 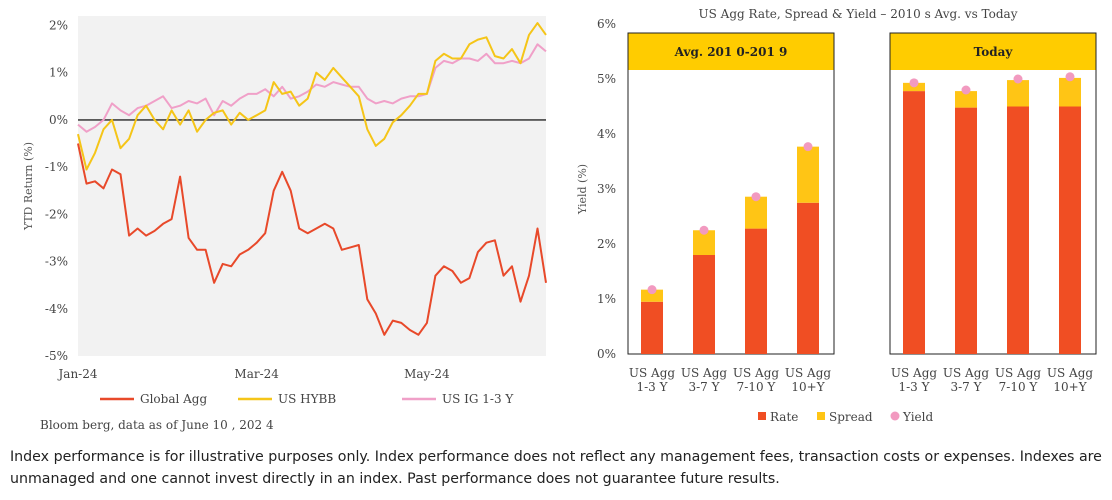 What do you see at coordinates (56, 356) in the screenshot?
I see `y-tick-label: -5%` at bounding box center [56, 356].